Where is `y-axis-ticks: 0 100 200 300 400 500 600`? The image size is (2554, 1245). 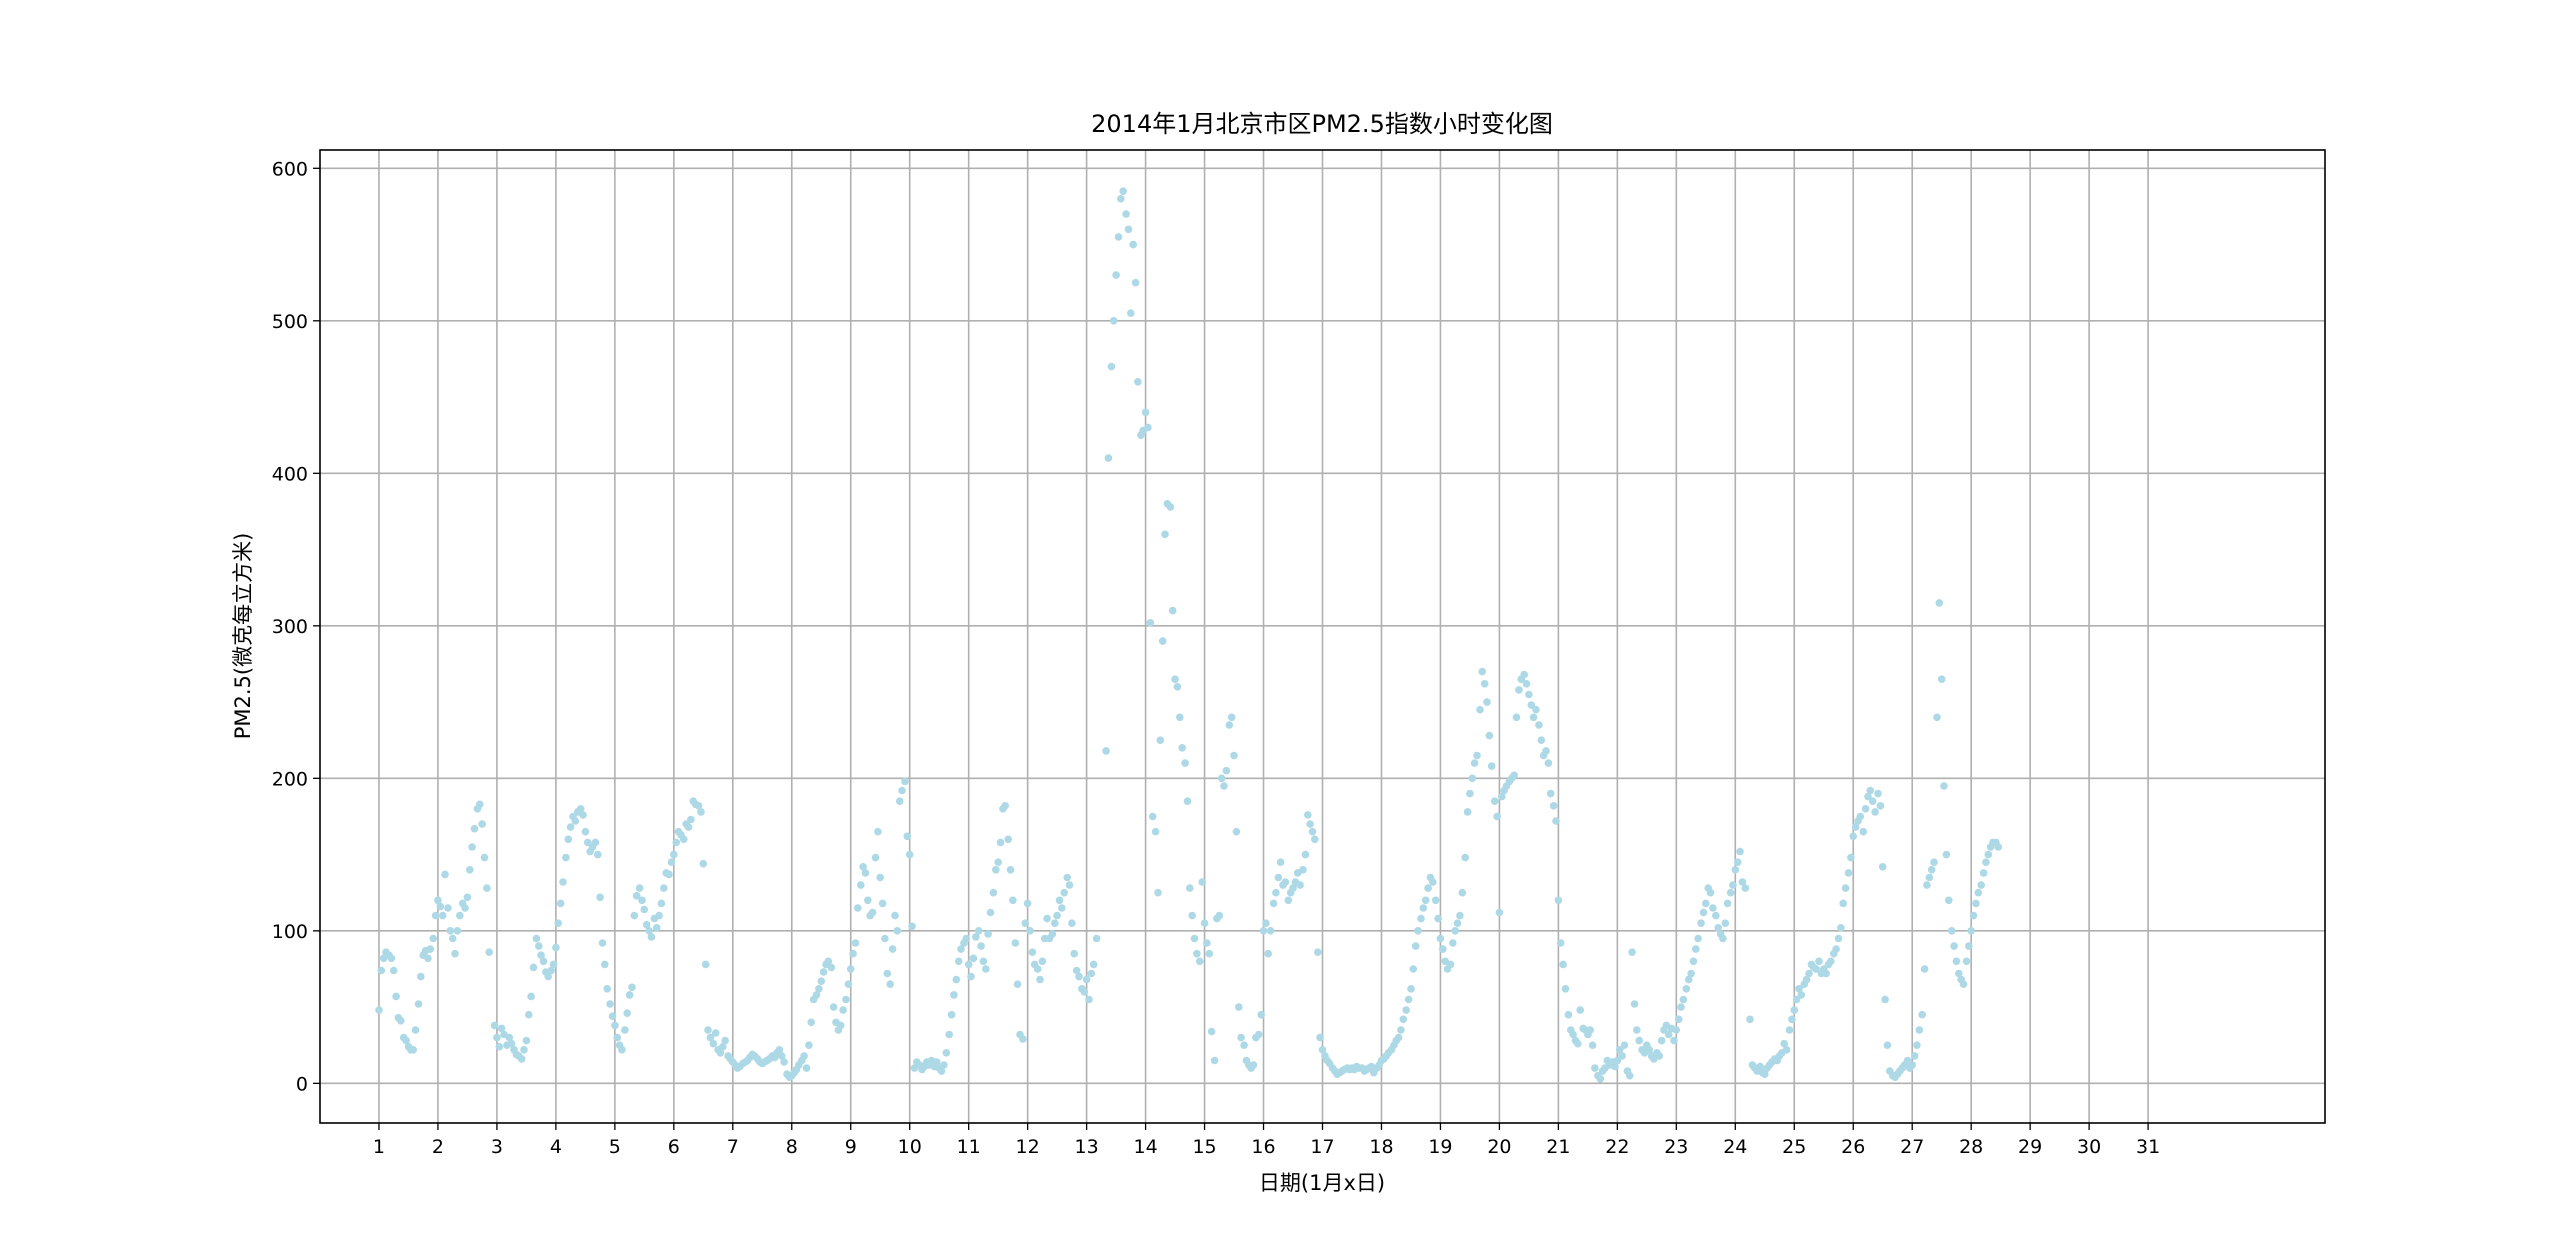
y-axis-ticks: 0 100 200 300 400 500 600 is located at coordinates (296, 626).